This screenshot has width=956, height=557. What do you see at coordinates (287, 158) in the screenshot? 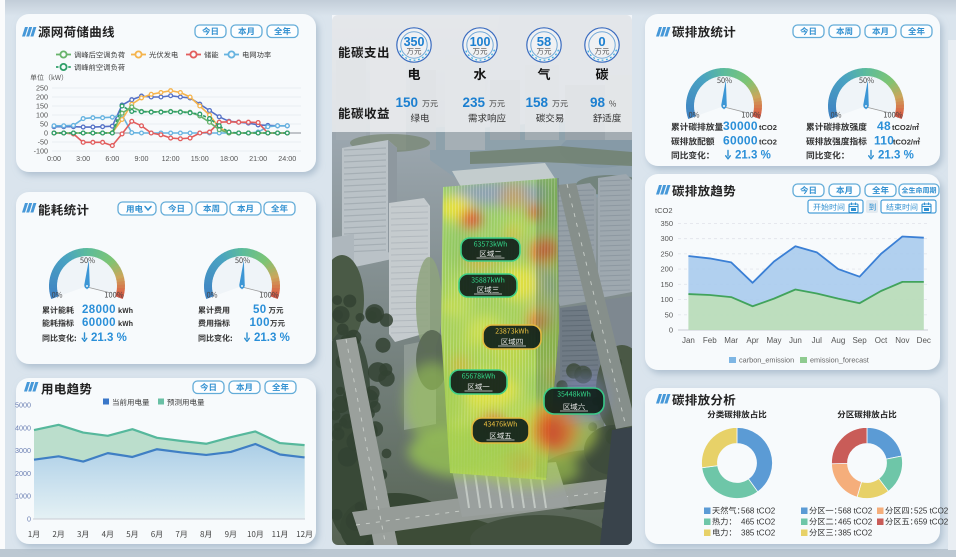
I see `svg-text: 24:00` at bounding box center [287, 158].